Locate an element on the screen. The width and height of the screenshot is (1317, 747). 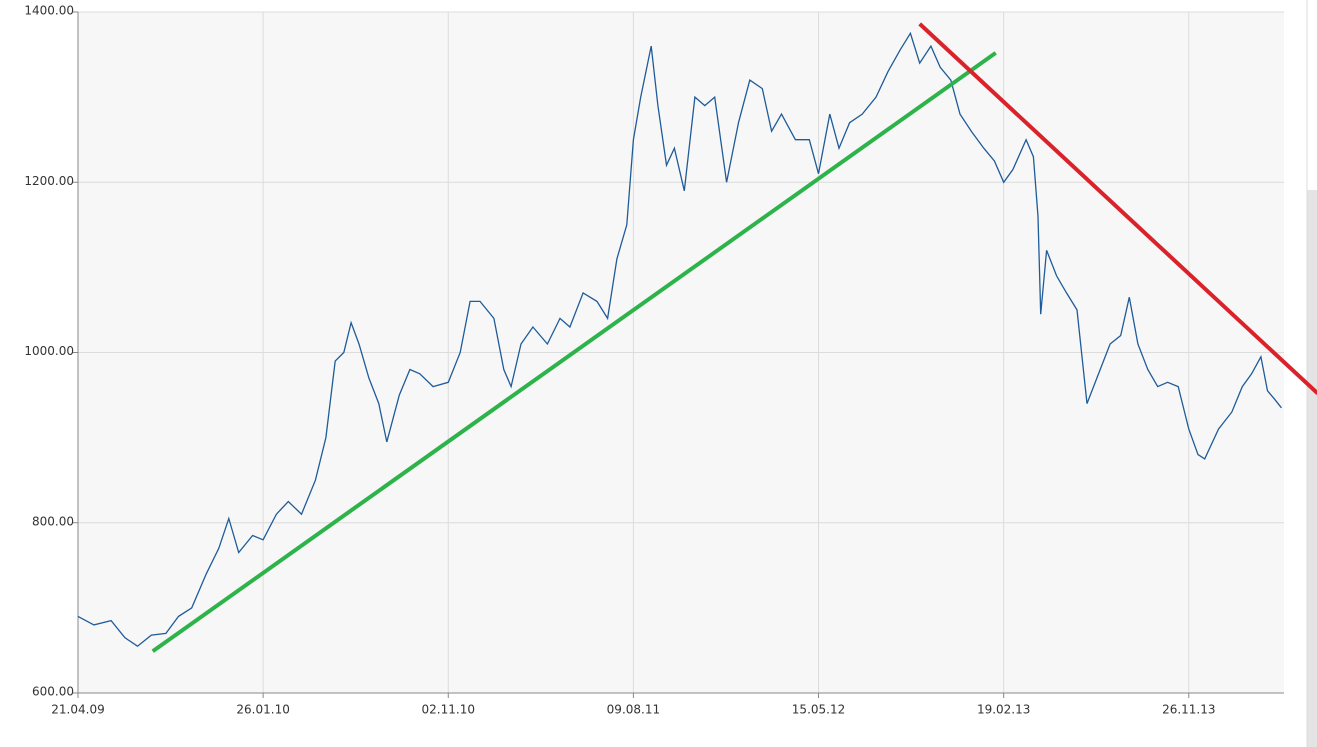
x-tick-label: 26.01.10 is located at coordinates (262, 710).